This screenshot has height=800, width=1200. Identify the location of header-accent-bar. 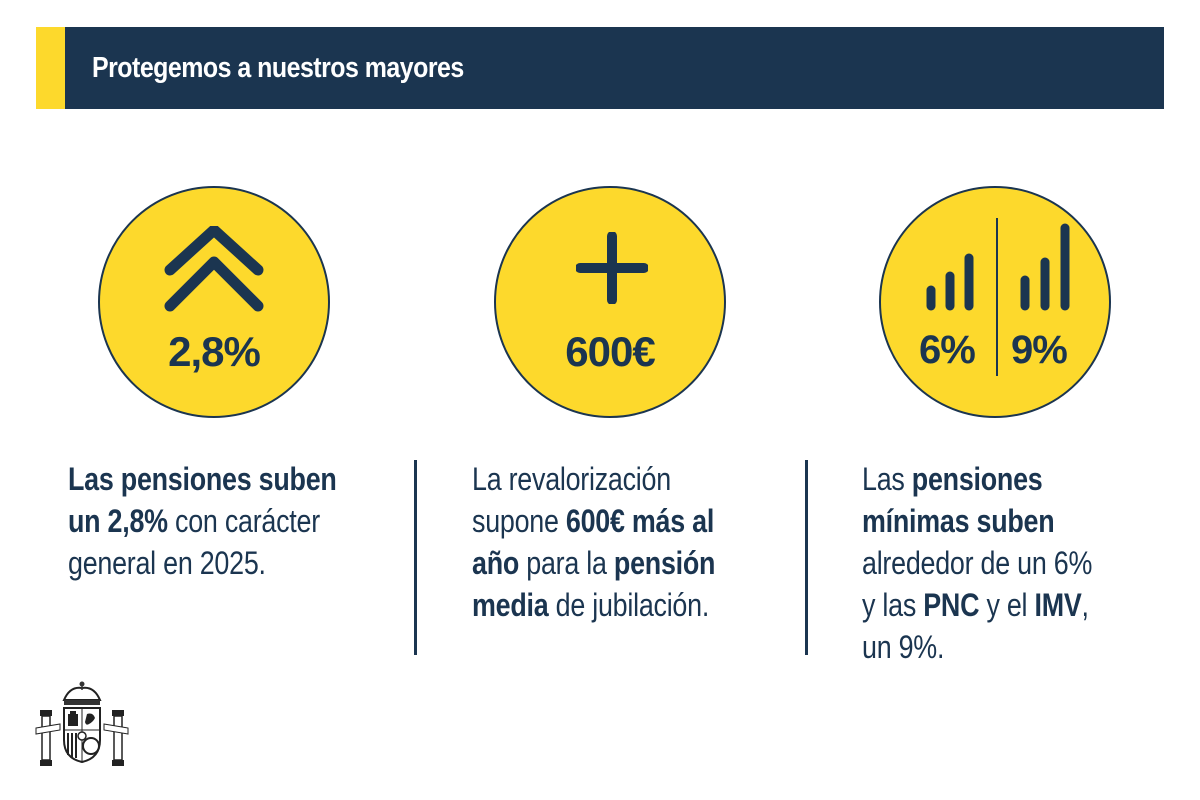
(50, 68).